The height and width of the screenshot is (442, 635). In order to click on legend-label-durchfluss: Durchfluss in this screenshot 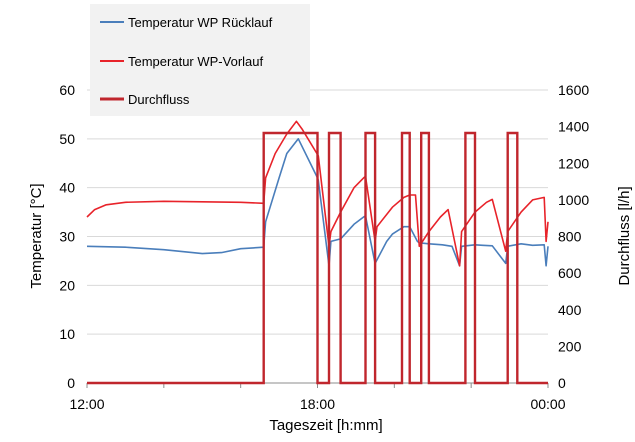, I will do `click(159, 99)`.